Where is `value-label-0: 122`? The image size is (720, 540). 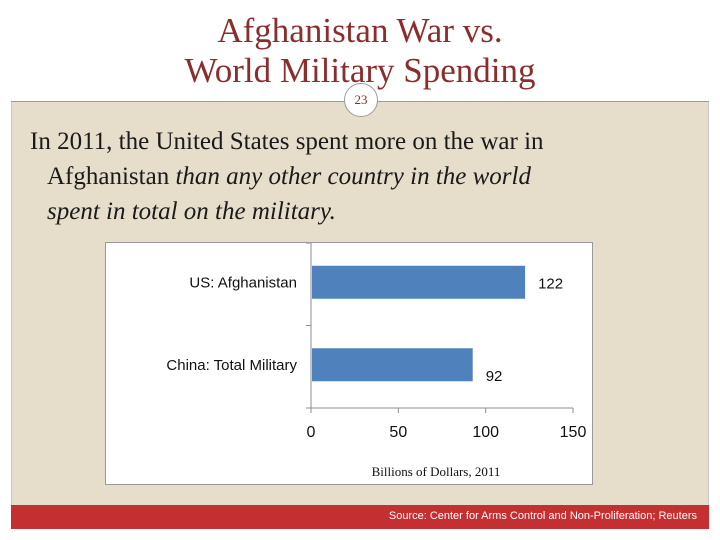
value-label-0: 122 is located at coordinates (550, 283).